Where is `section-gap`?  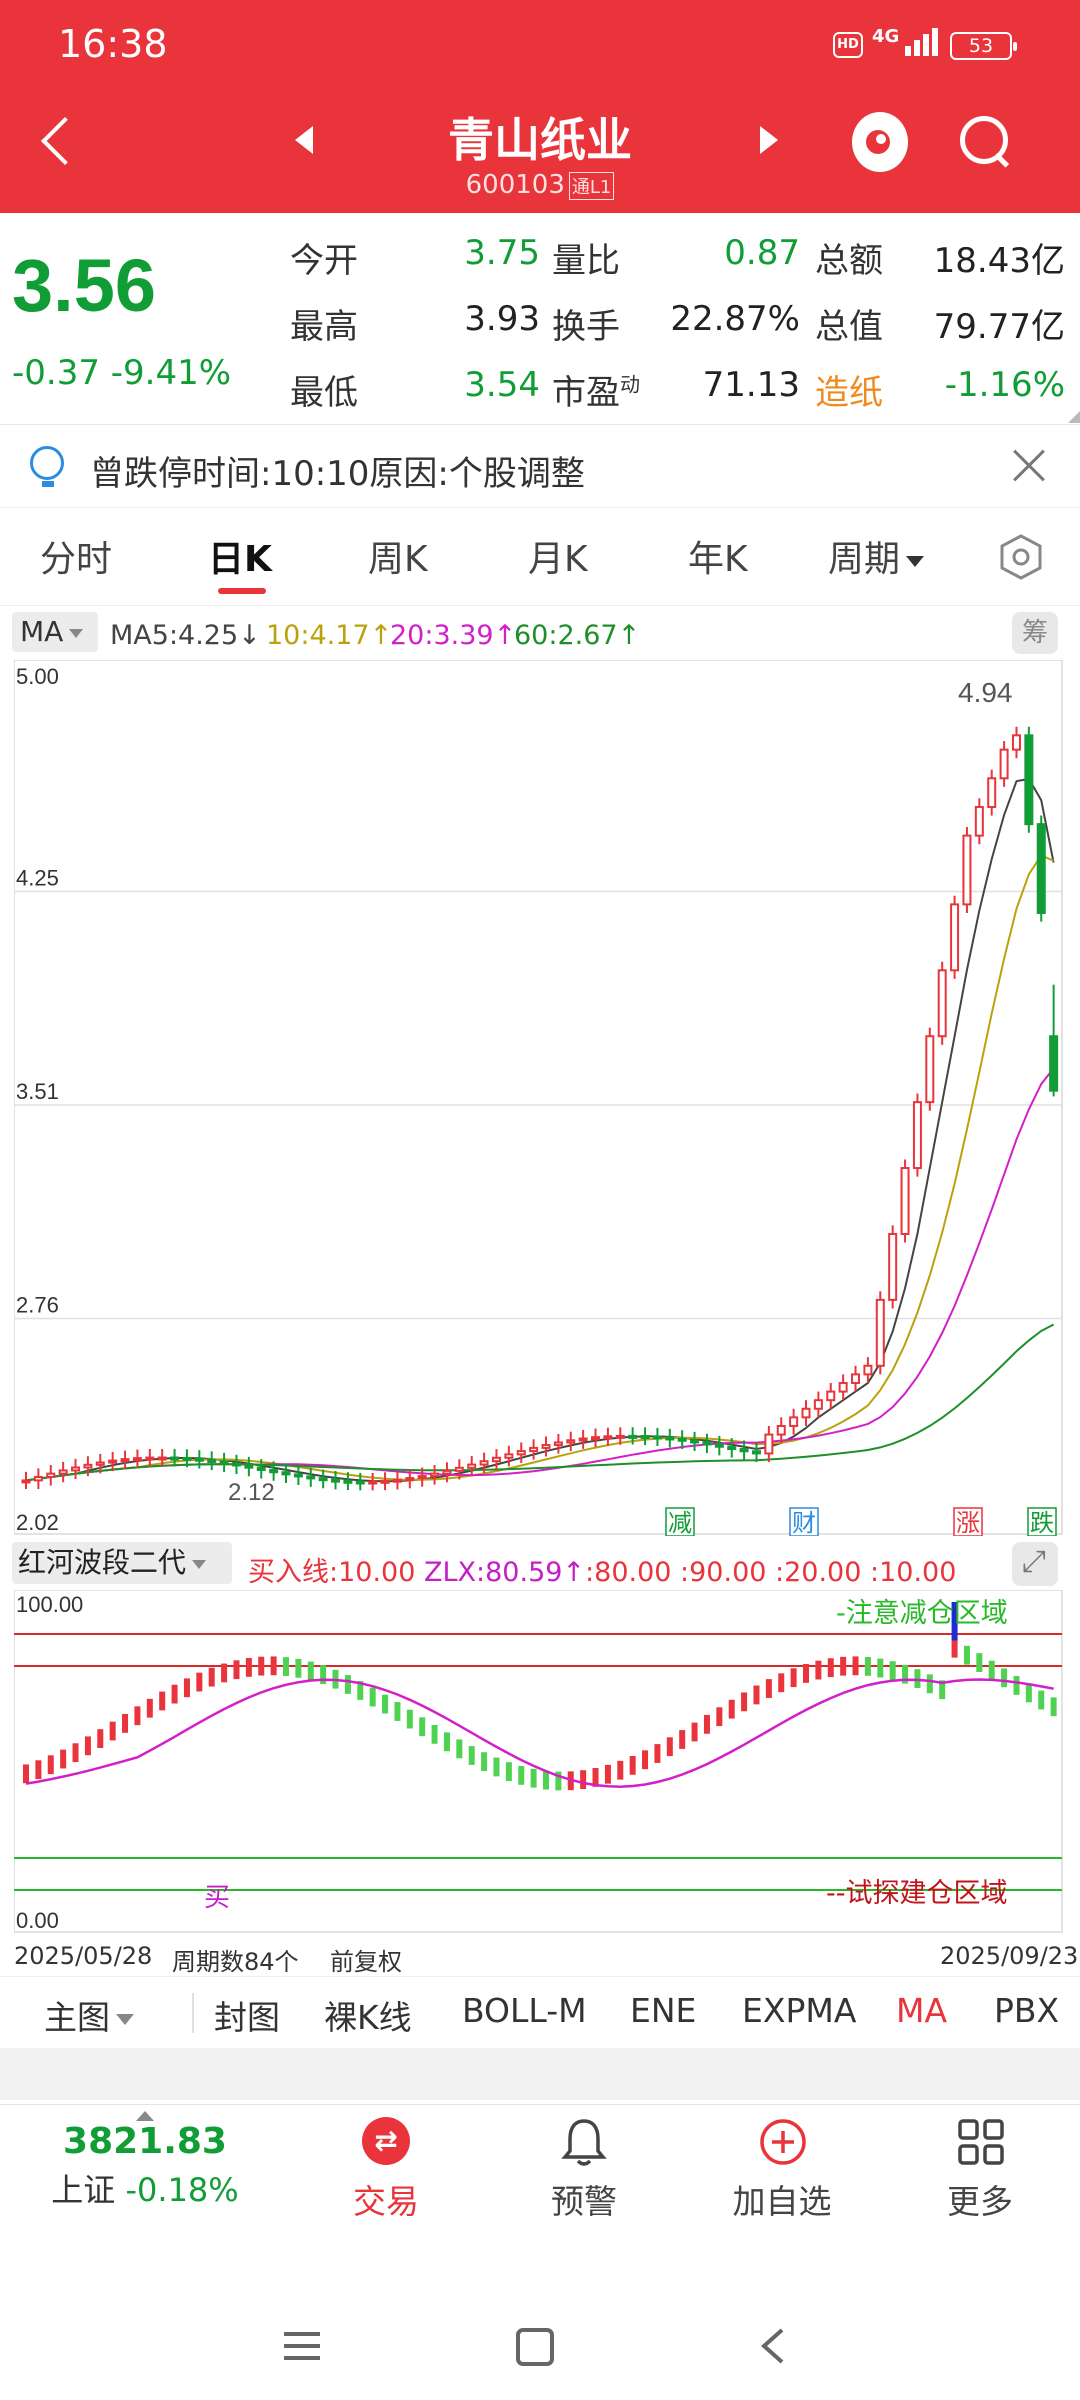 section-gap is located at coordinates (540, 2074).